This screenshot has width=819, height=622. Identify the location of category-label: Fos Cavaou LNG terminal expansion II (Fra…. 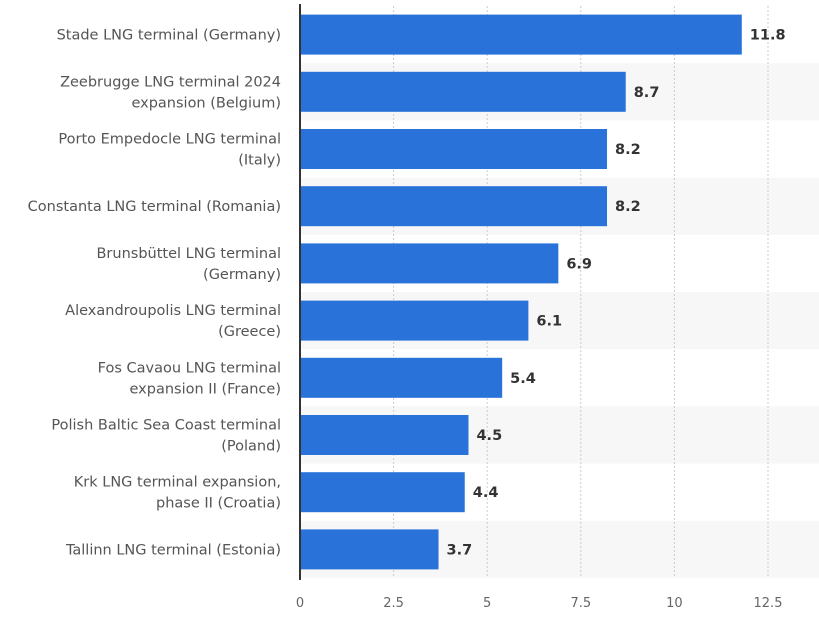
(189, 378).